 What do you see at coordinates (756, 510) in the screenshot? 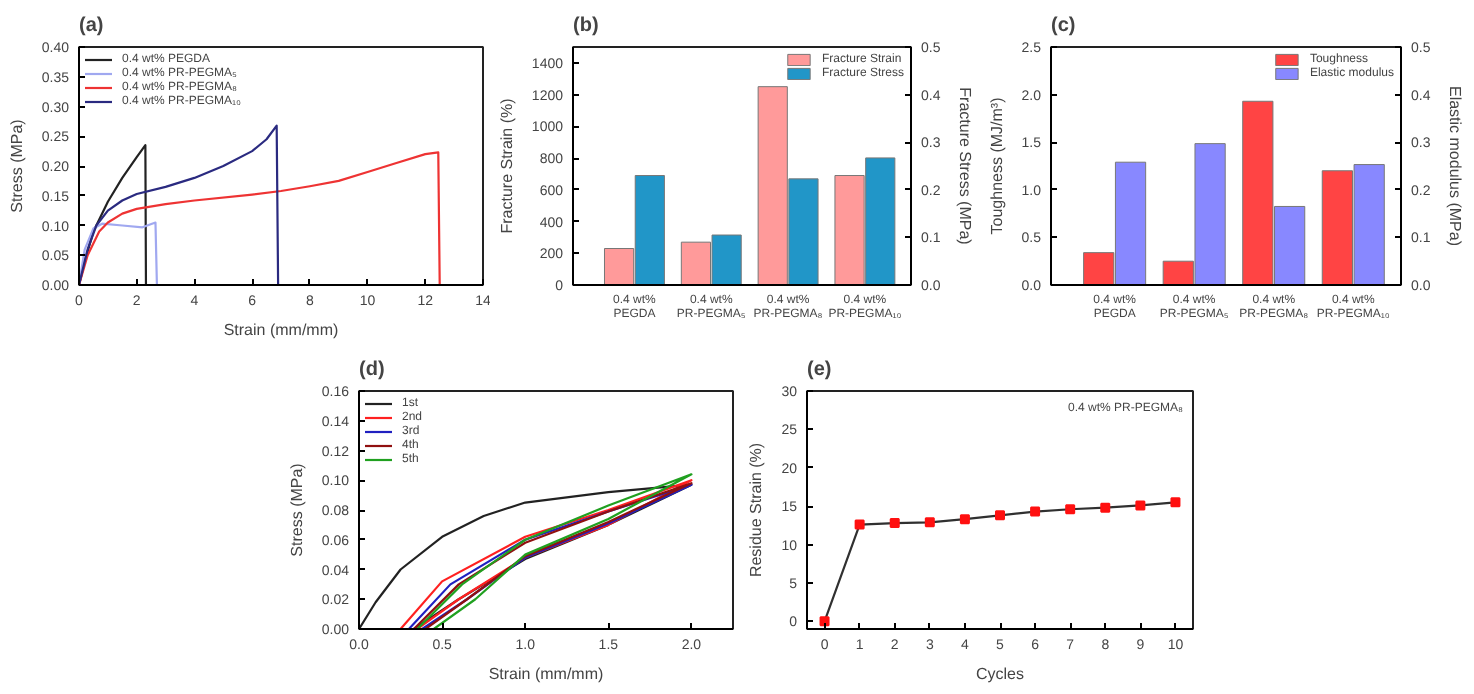
I see `y-axis-title: Residue Strain (%)` at bounding box center [756, 510].